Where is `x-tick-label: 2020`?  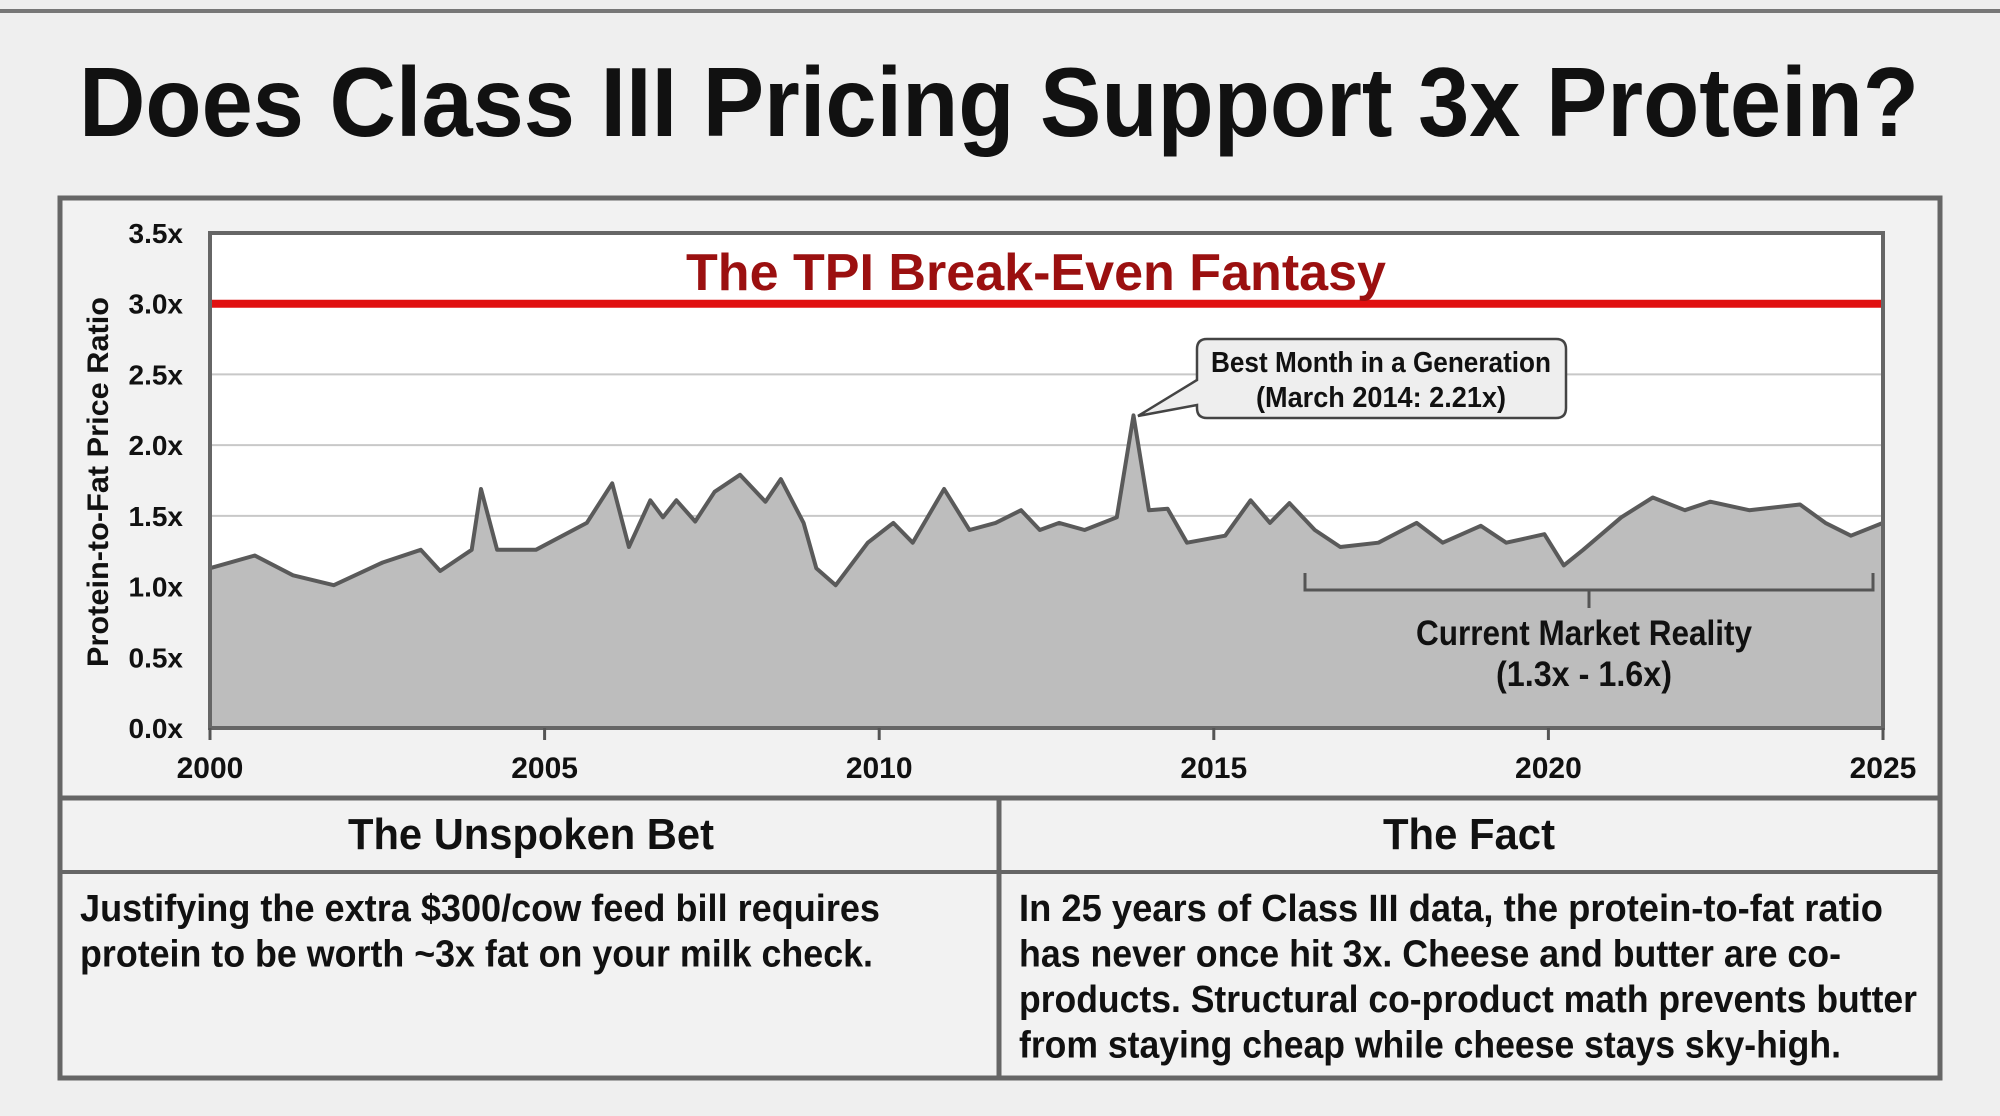 x-tick-label: 2020 is located at coordinates (1548, 768).